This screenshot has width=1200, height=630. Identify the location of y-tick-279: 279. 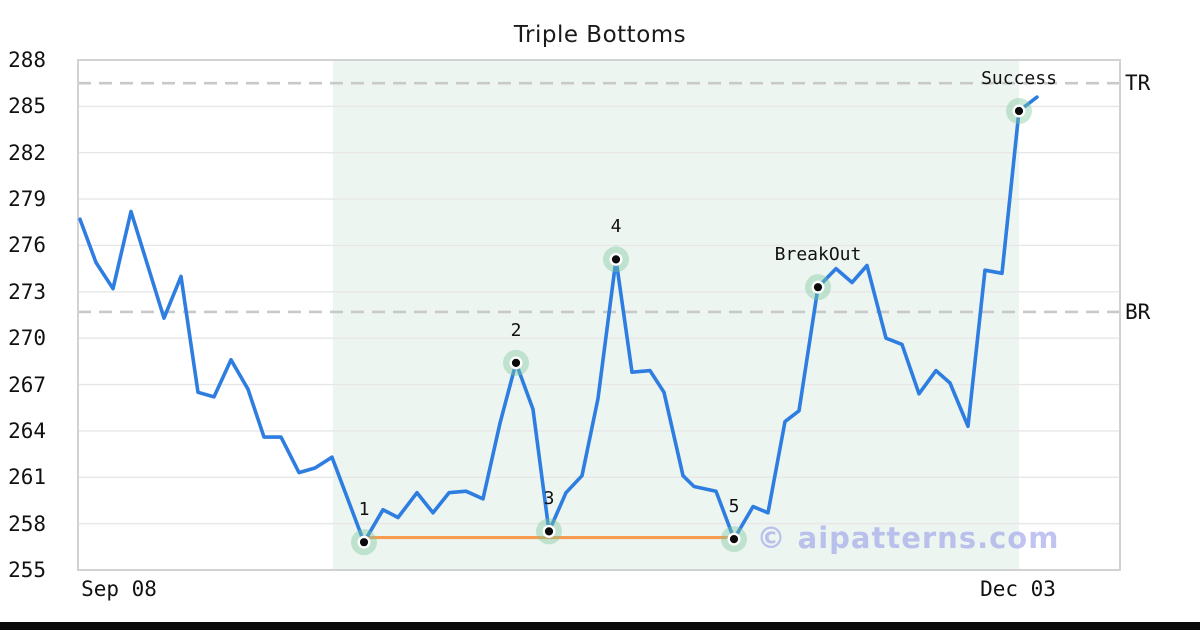
(27, 199).